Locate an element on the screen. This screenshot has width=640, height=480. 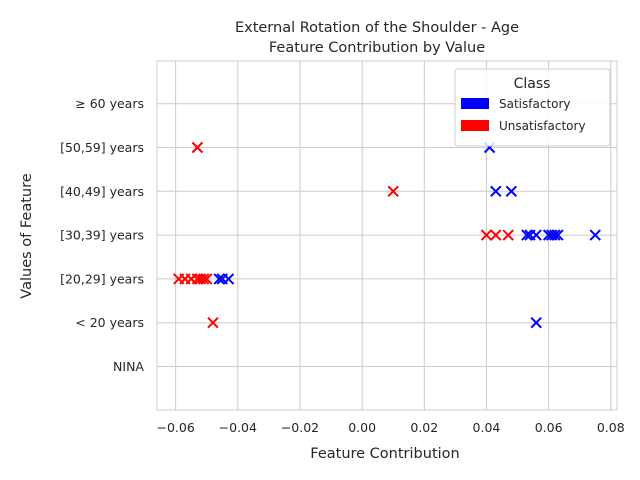
chart-subtitle: Feature Contribution by Value is located at coordinates (377, 48).